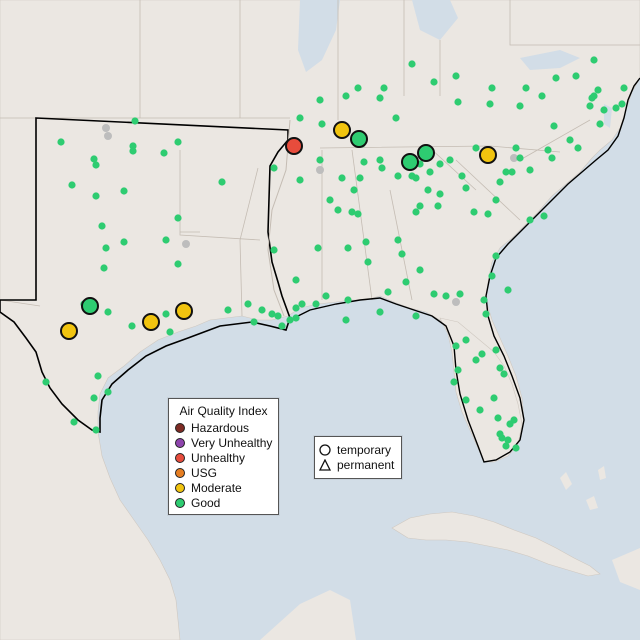  Describe the element at coordinates (294, 146) in the screenshot. I see `unhealthy-site` at that location.